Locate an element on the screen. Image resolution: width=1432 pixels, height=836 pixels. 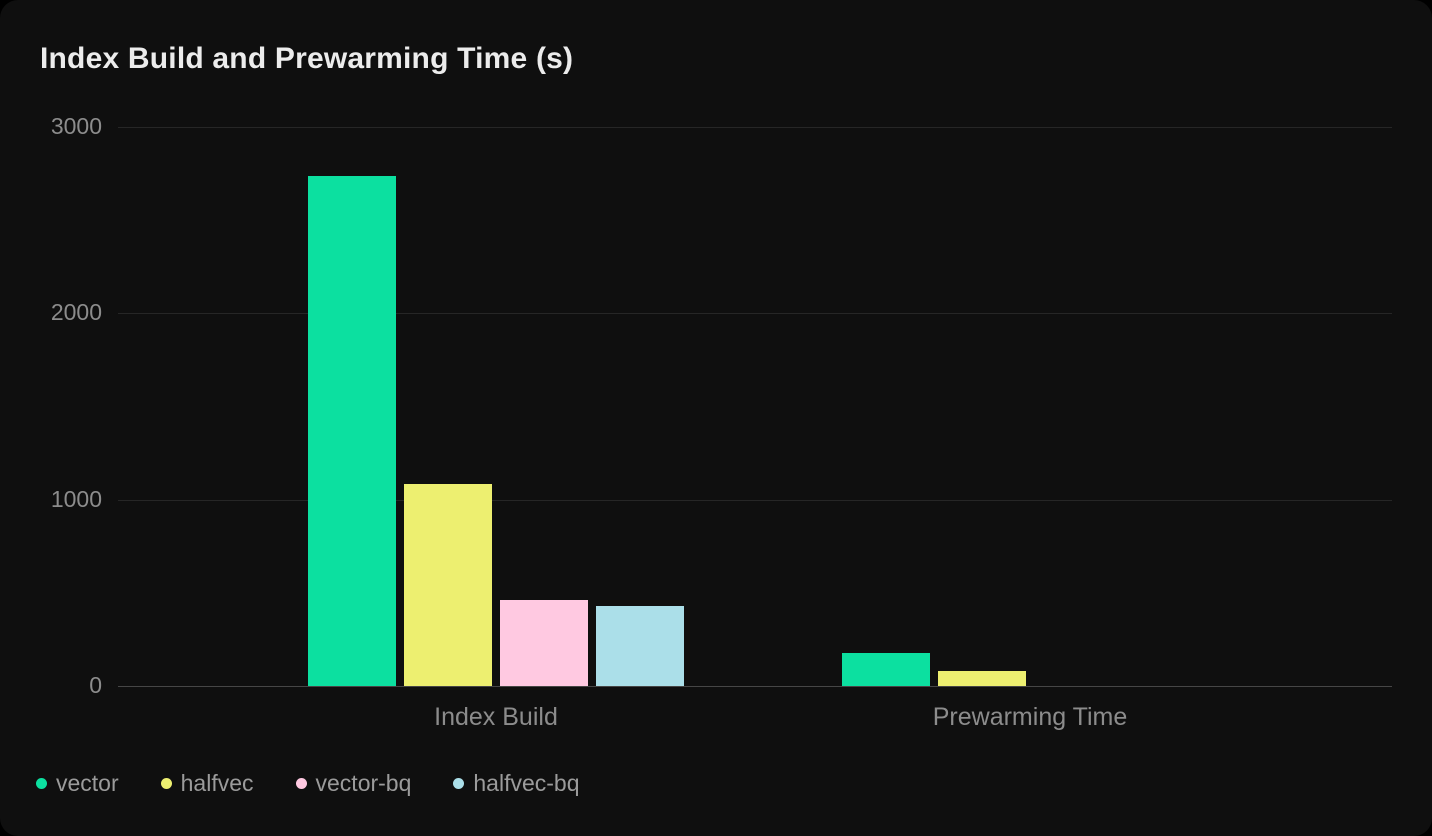
legend-item-halfvec-bq: halfvec-bq is located at coordinates (516, 783).